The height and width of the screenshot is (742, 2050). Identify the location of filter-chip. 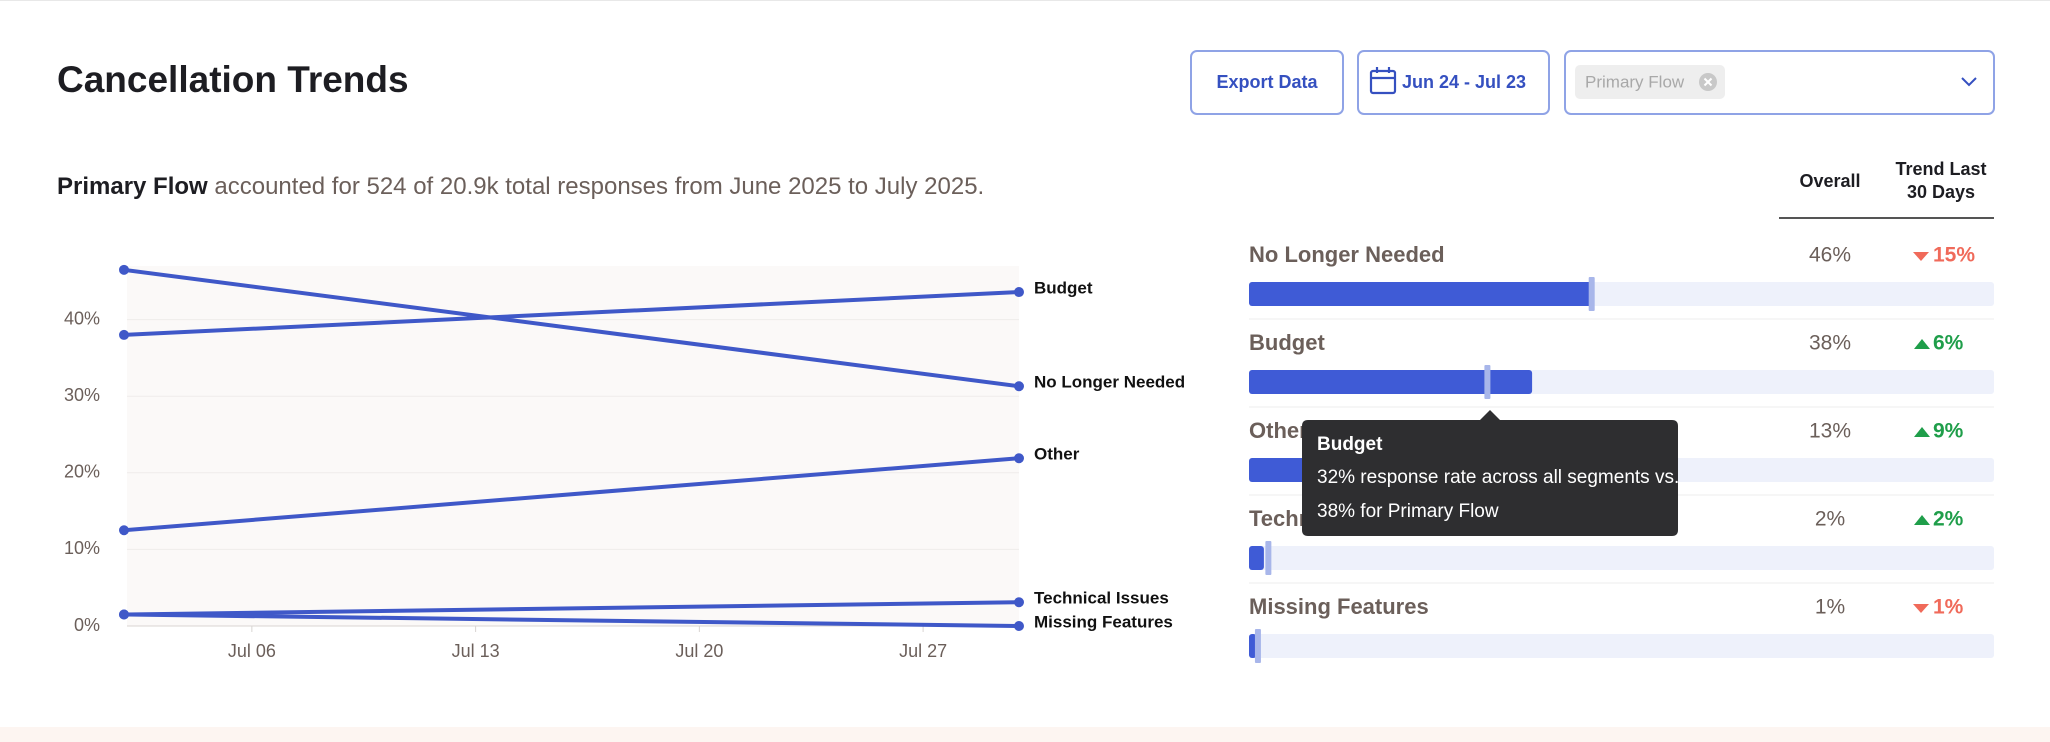
(1650, 82).